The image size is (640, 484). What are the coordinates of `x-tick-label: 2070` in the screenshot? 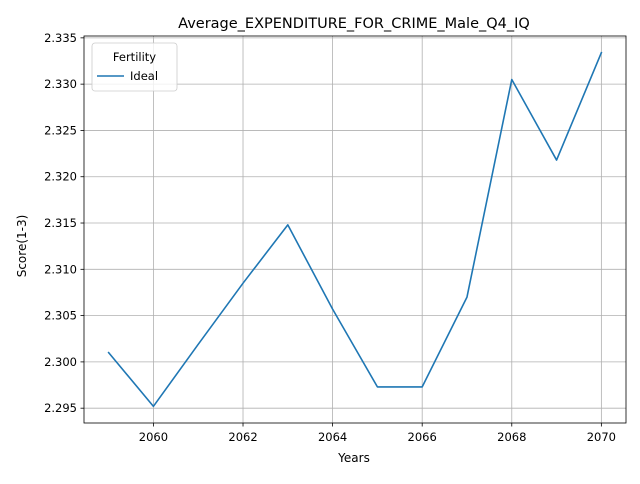 It's located at (601, 437).